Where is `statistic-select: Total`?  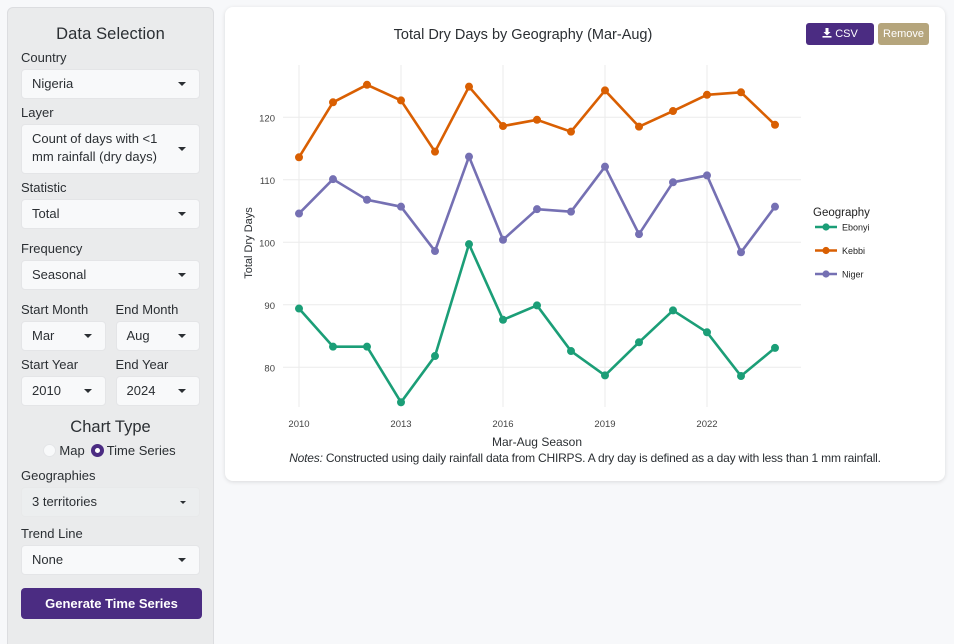 statistic-select: Total is located at coordinates (110, 214).